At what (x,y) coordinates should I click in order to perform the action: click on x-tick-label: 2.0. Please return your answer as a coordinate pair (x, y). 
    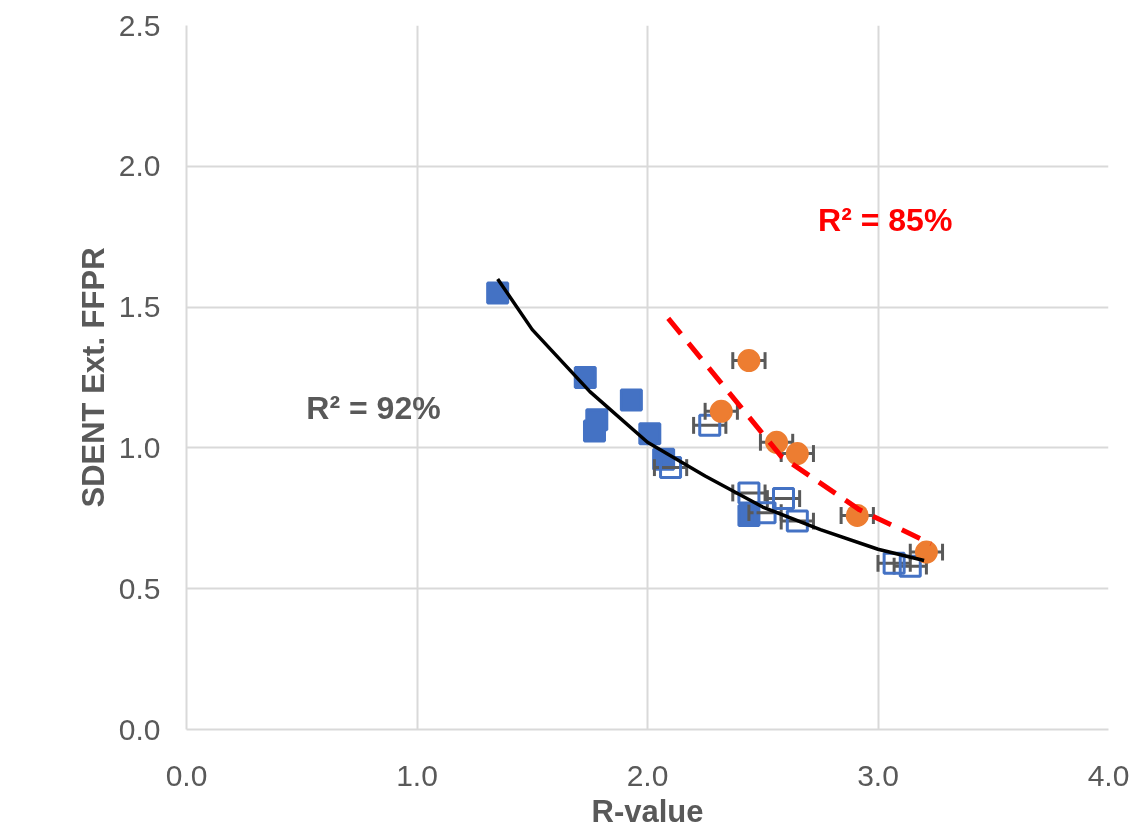
    Looking at the image, I should click on (647, 775).